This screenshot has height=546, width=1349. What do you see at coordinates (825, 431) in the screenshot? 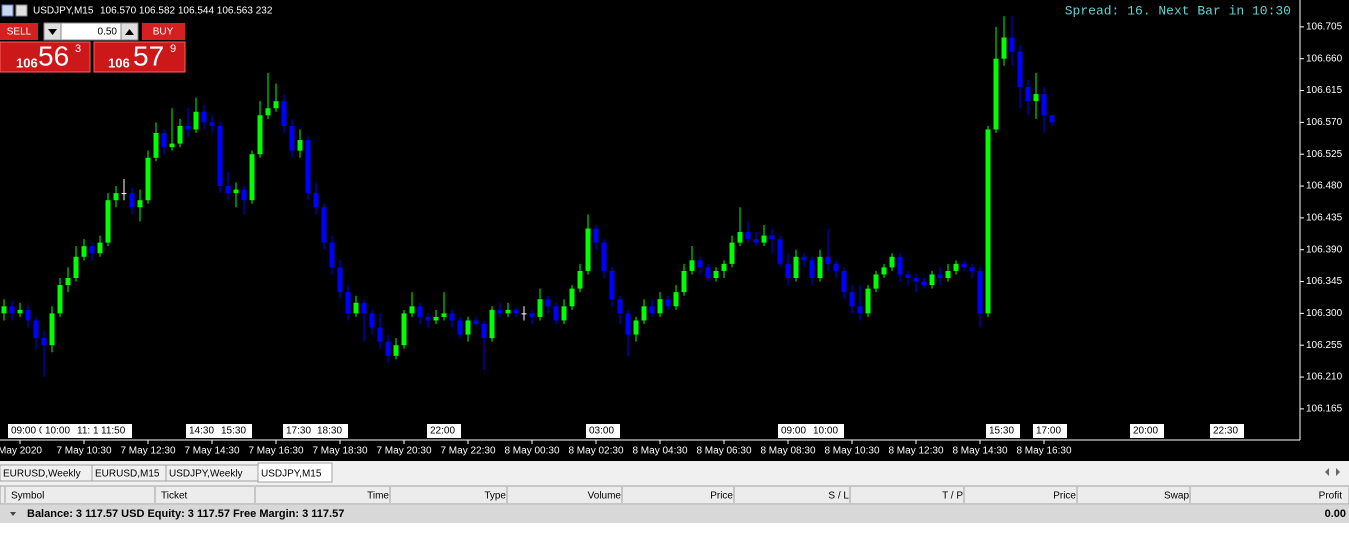
I see `line-label: 10:00` at bounding box center [825, 431].